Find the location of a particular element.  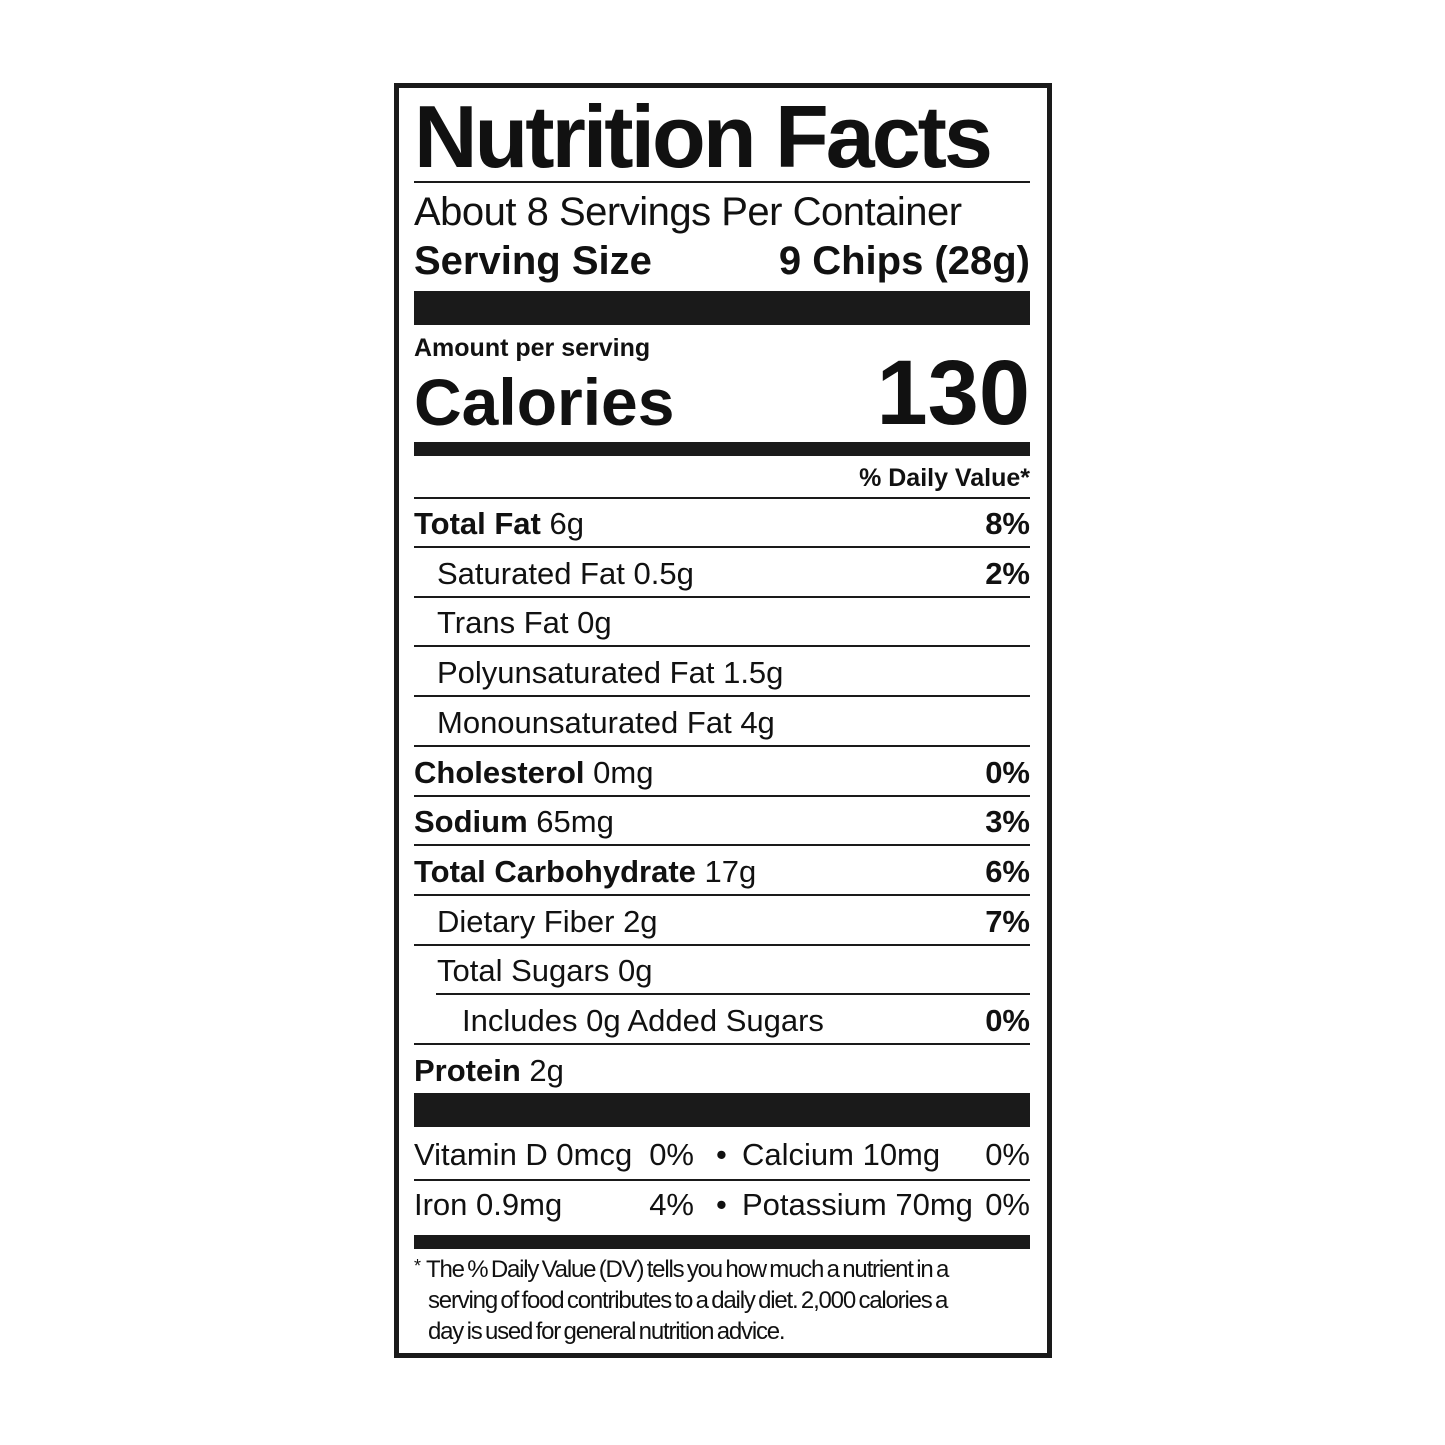

nutrient-amount: 6g is located at coordinates (566, 523).